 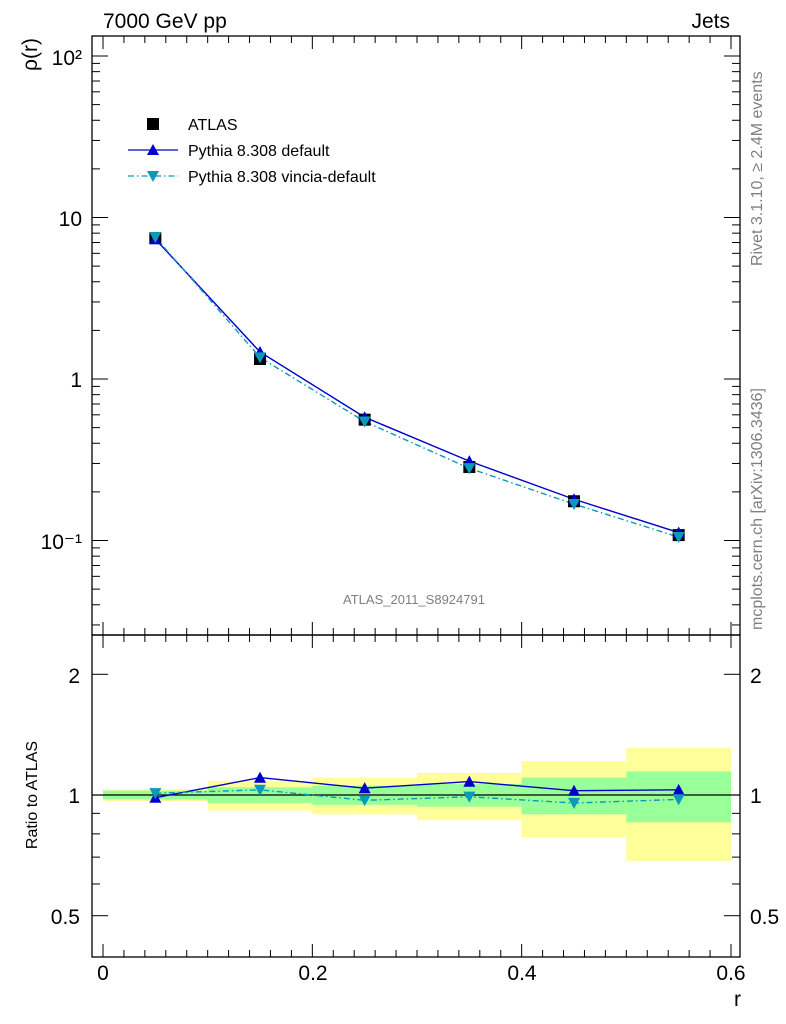 What do you see at coordinates (153, 176) in the screenshot?
I see `legend-triangle-down-marker` at bounding box center [153, 176].